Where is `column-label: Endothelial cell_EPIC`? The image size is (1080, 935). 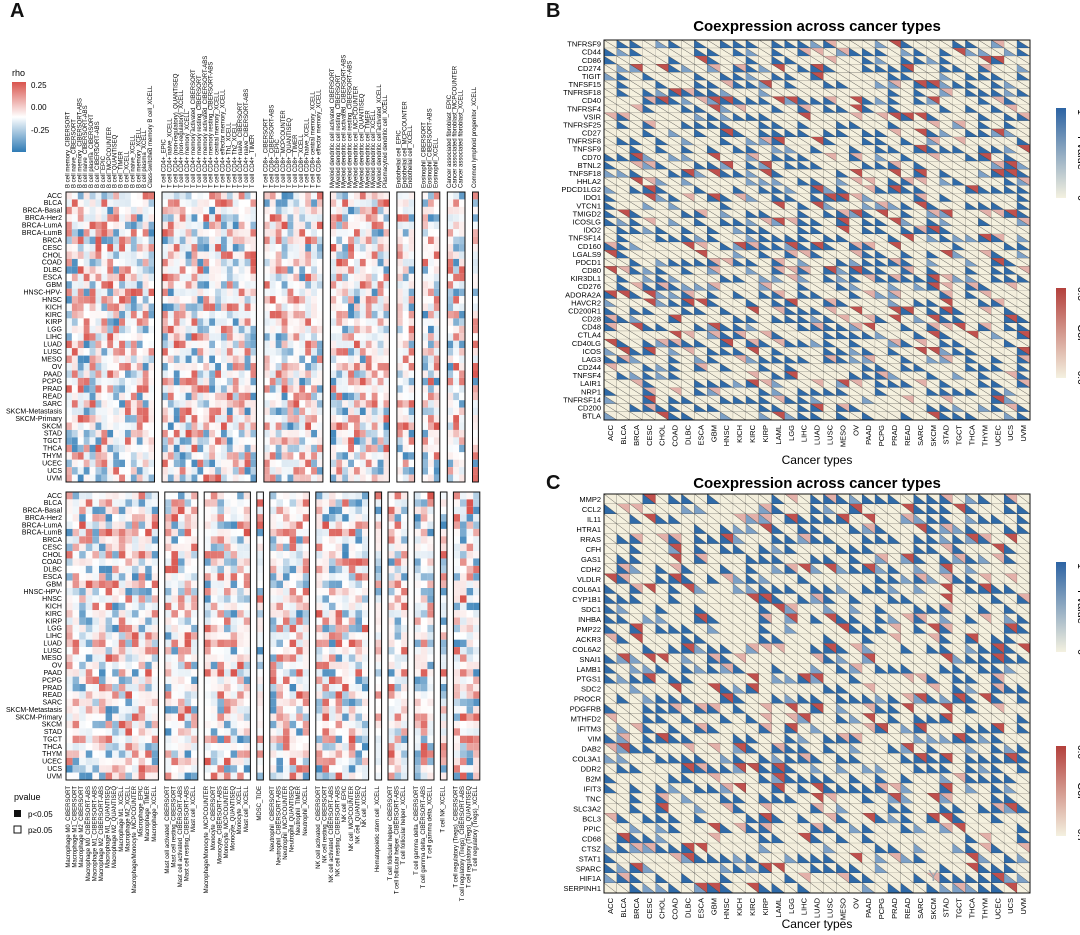
column-label: Endothelial cell_EPIC is located at coordinates (399, 159).